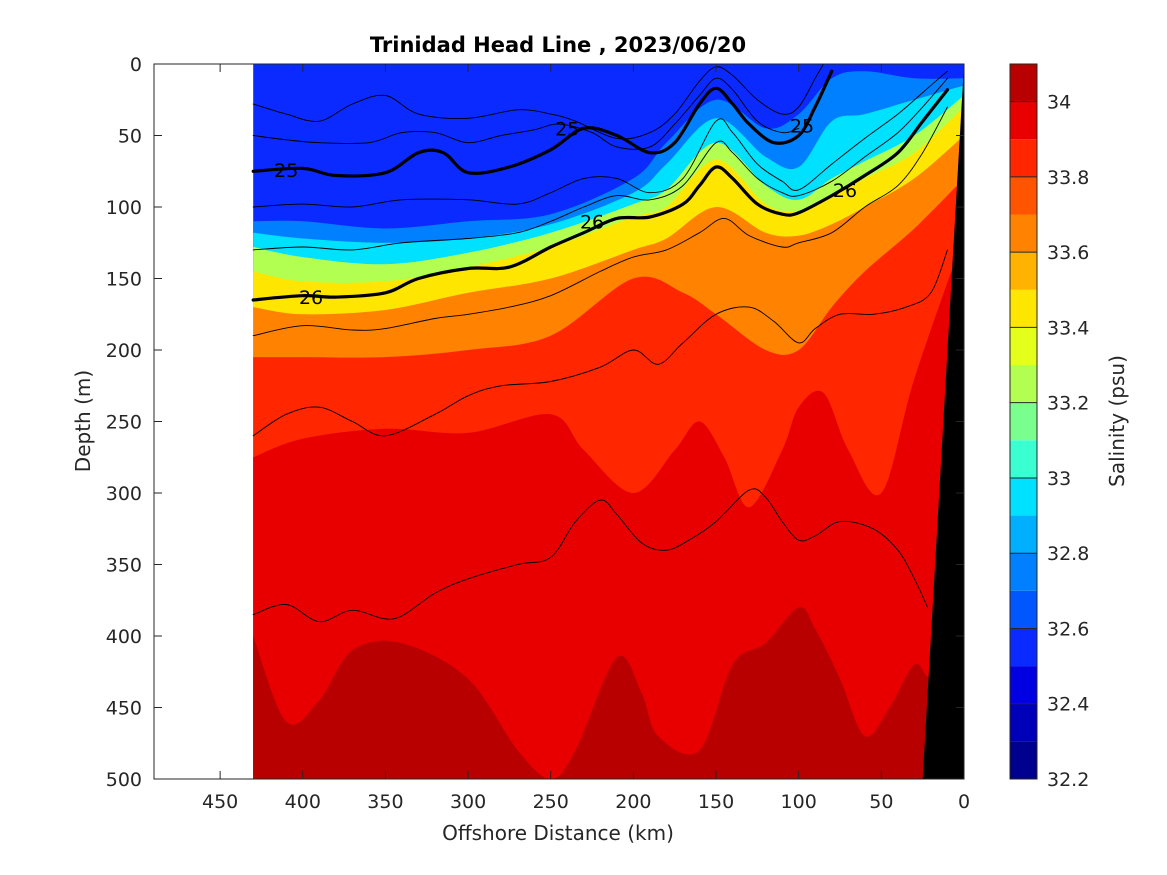 Image resolution: width=1167 pixels, height=875 pixels. Describe the element at coordinates (1068, 178) in the screenshot. I see `colorbar-tick-label-8: 33.8` at that location.